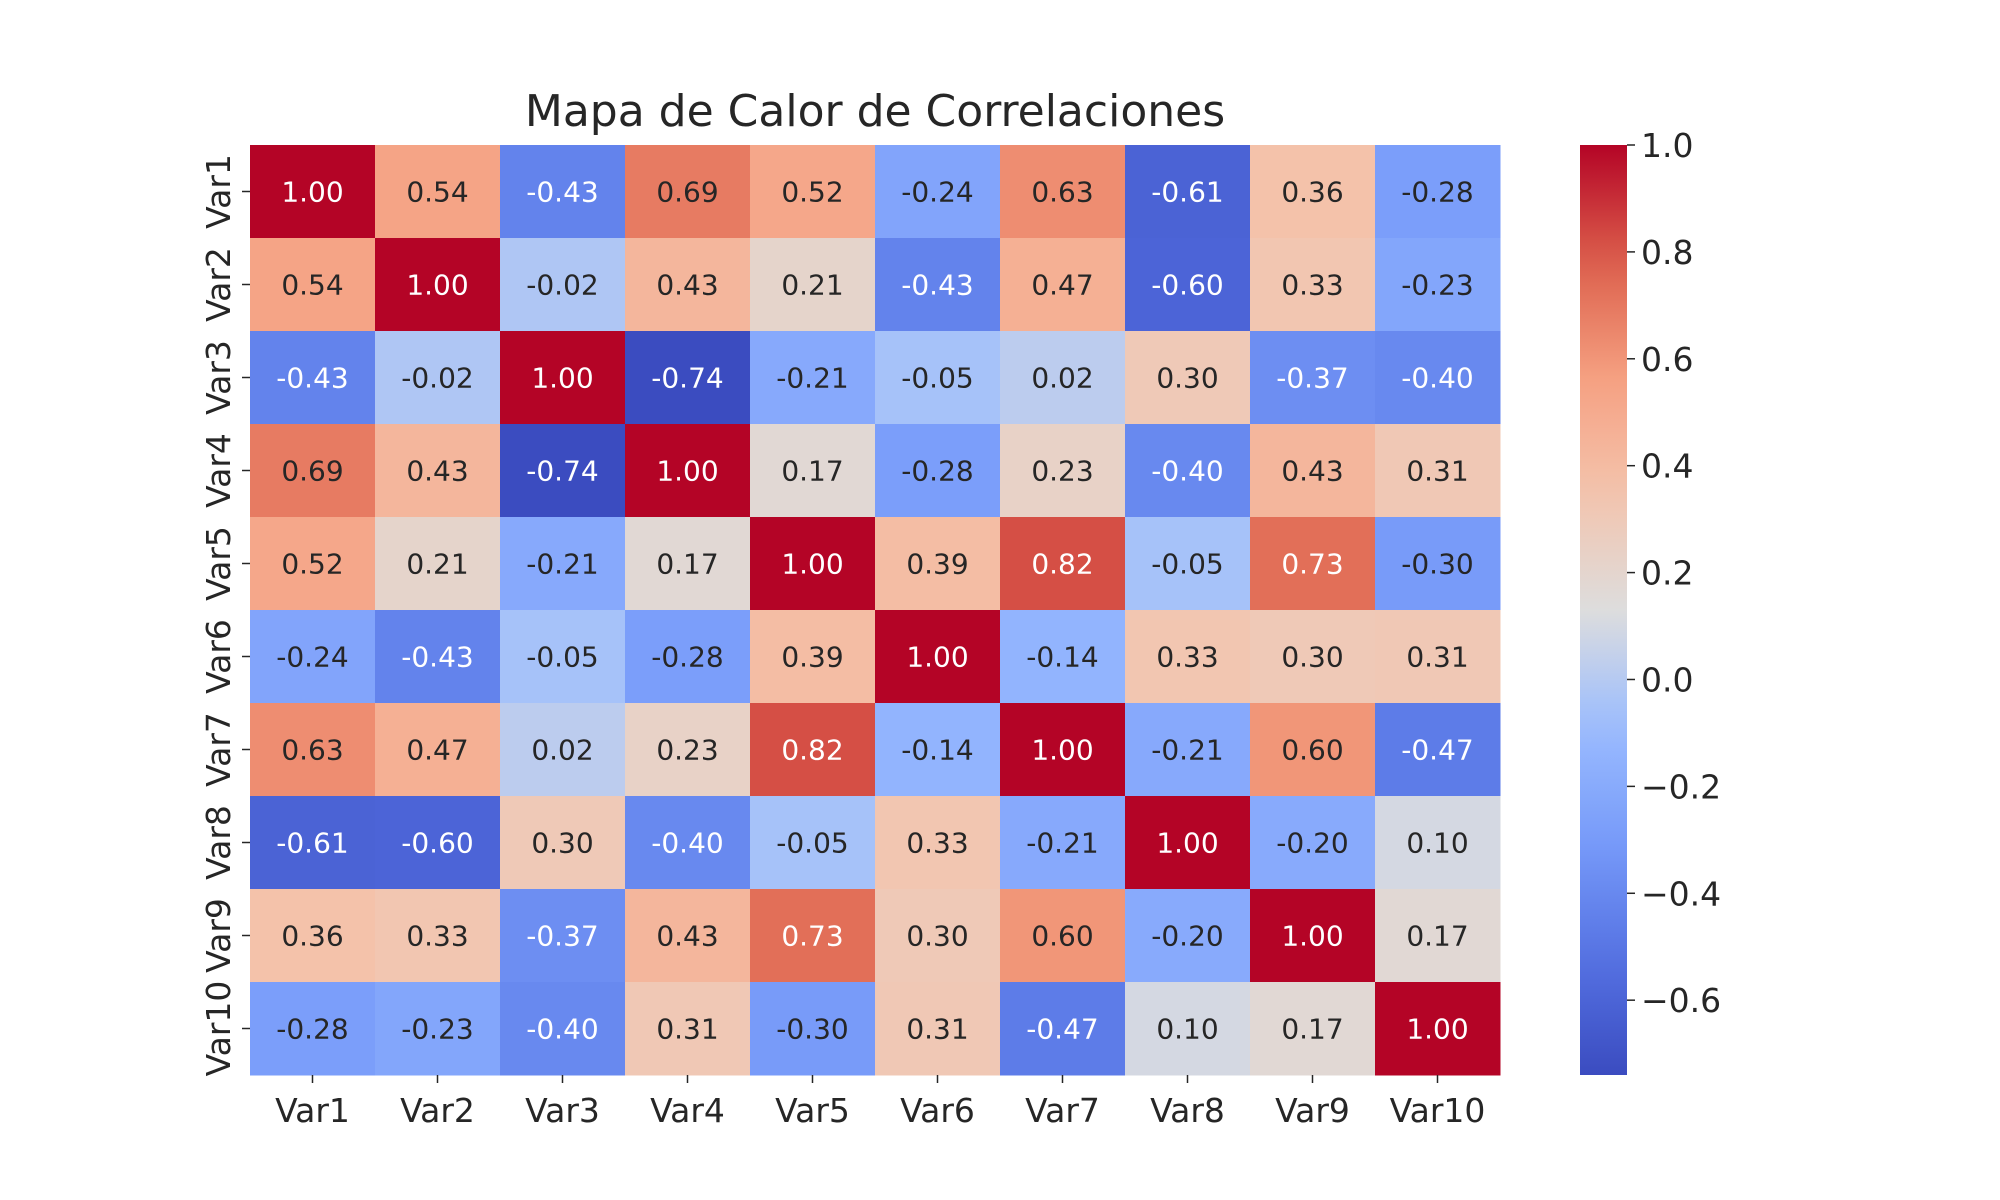 The width and height of the screenshot is (2000, 1200). Describe the element at coordinates (218, 191) in the screenshot. I see `y-tick-label: Var1` at that location.